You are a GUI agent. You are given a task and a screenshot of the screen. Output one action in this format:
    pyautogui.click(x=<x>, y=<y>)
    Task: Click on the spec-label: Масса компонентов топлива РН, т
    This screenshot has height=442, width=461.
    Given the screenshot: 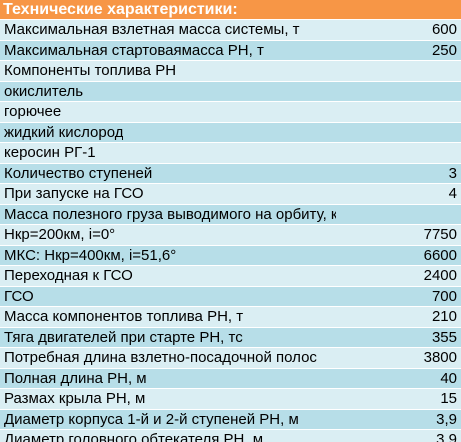 What is the action you would take?
    pyautogui.click(x=124, y=316)
    